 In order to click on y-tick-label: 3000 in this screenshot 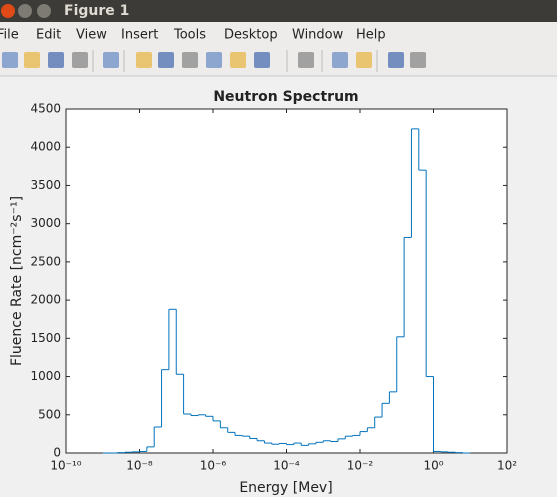, I will do `click(45, 223)`.